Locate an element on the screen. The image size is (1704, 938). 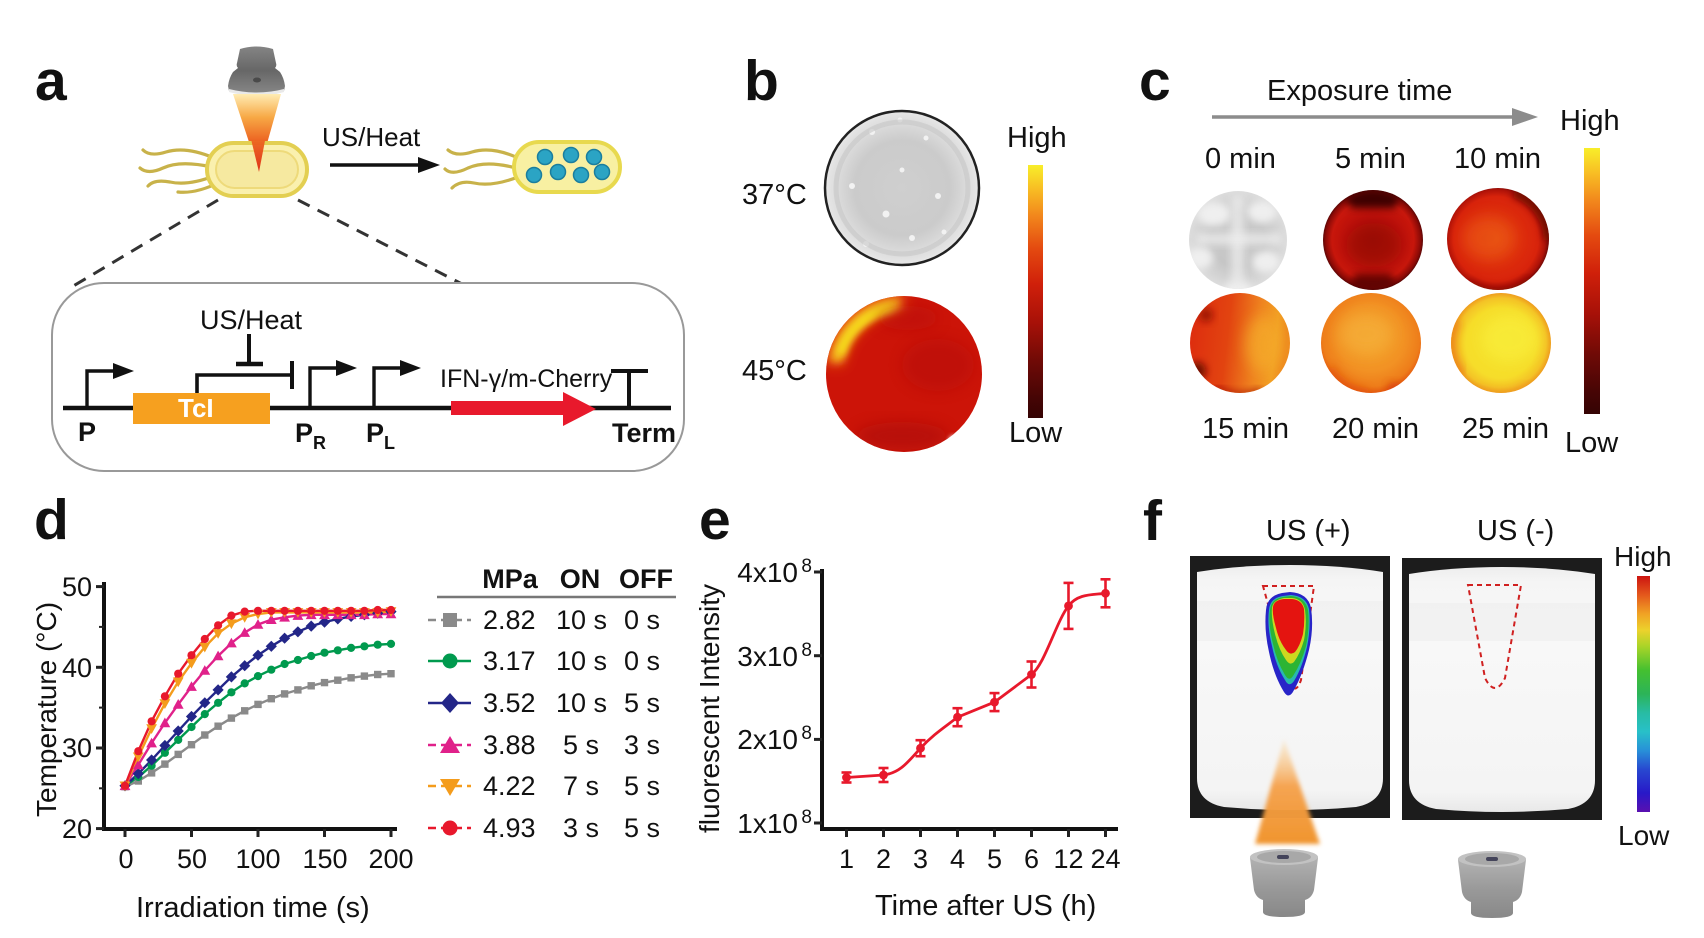
svg-text: 5 min is located at coordinates (1370, 159).